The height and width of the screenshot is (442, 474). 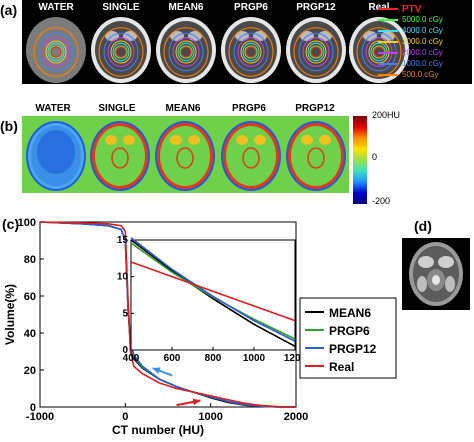 What do you see at coordinates (10, 314) in the screenshot?
I see `y-axis-label: Volume(%)` at bounding box center [10, 314].